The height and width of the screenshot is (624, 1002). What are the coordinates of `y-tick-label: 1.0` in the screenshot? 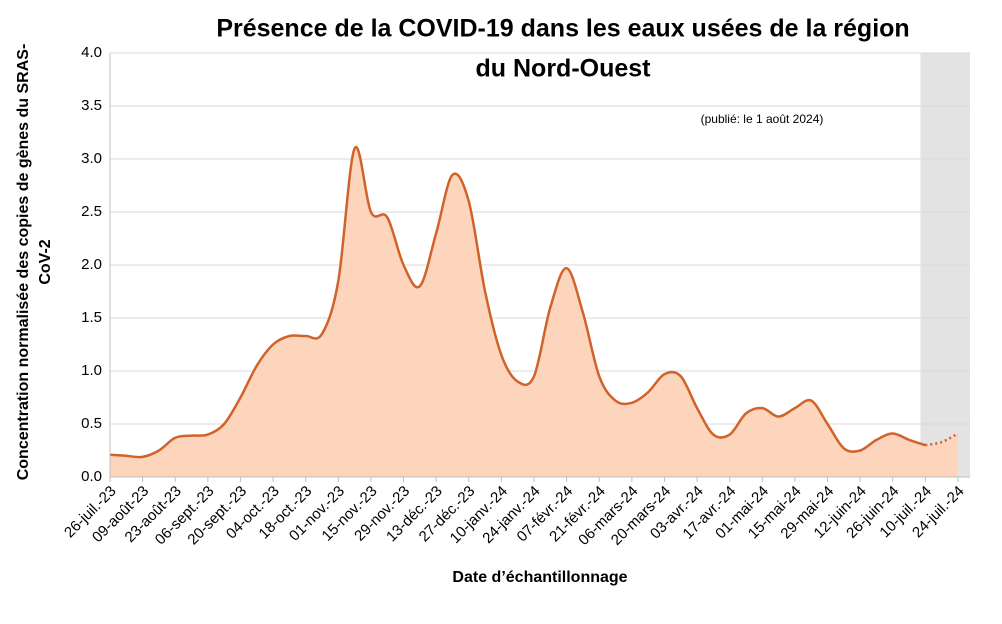 It's located at (91, 370).